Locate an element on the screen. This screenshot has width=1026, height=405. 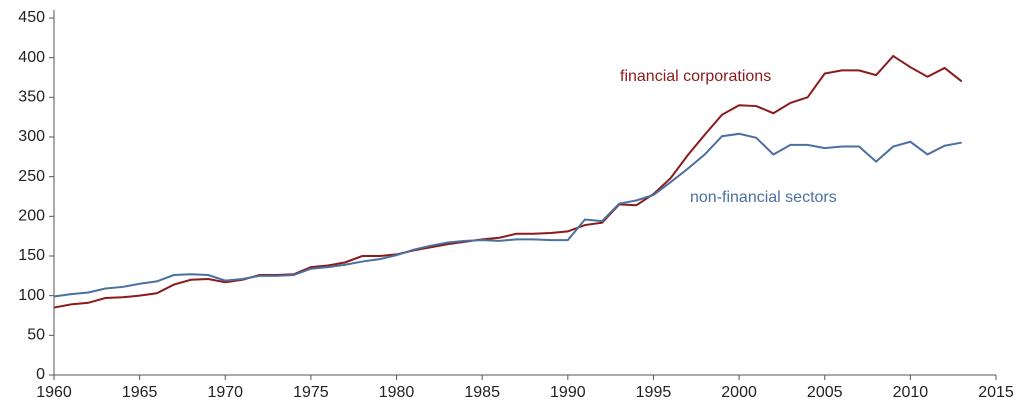
x-tick-label: 1965 is located at coordinates (140, 392).